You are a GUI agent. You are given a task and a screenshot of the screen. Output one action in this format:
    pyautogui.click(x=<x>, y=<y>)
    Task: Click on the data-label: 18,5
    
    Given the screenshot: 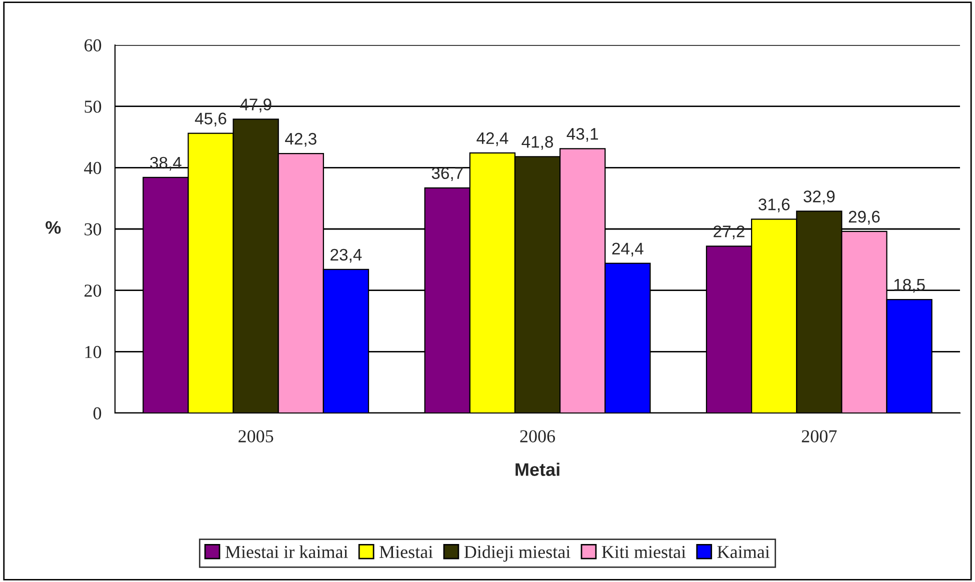 What is the action you would take?
    pyautogui.click(x=909, y=285)
    